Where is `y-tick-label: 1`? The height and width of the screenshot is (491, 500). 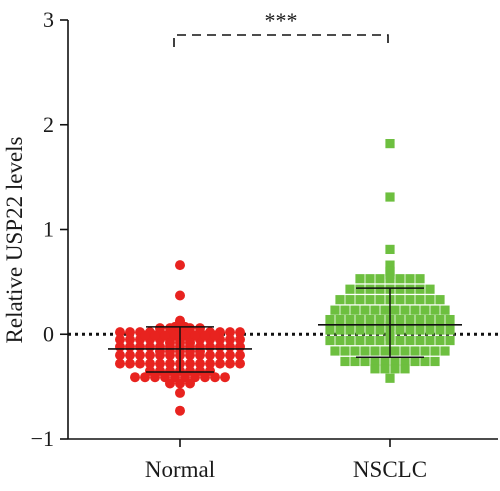
y-tick-label: 1 is located at coordinates (48, 229).